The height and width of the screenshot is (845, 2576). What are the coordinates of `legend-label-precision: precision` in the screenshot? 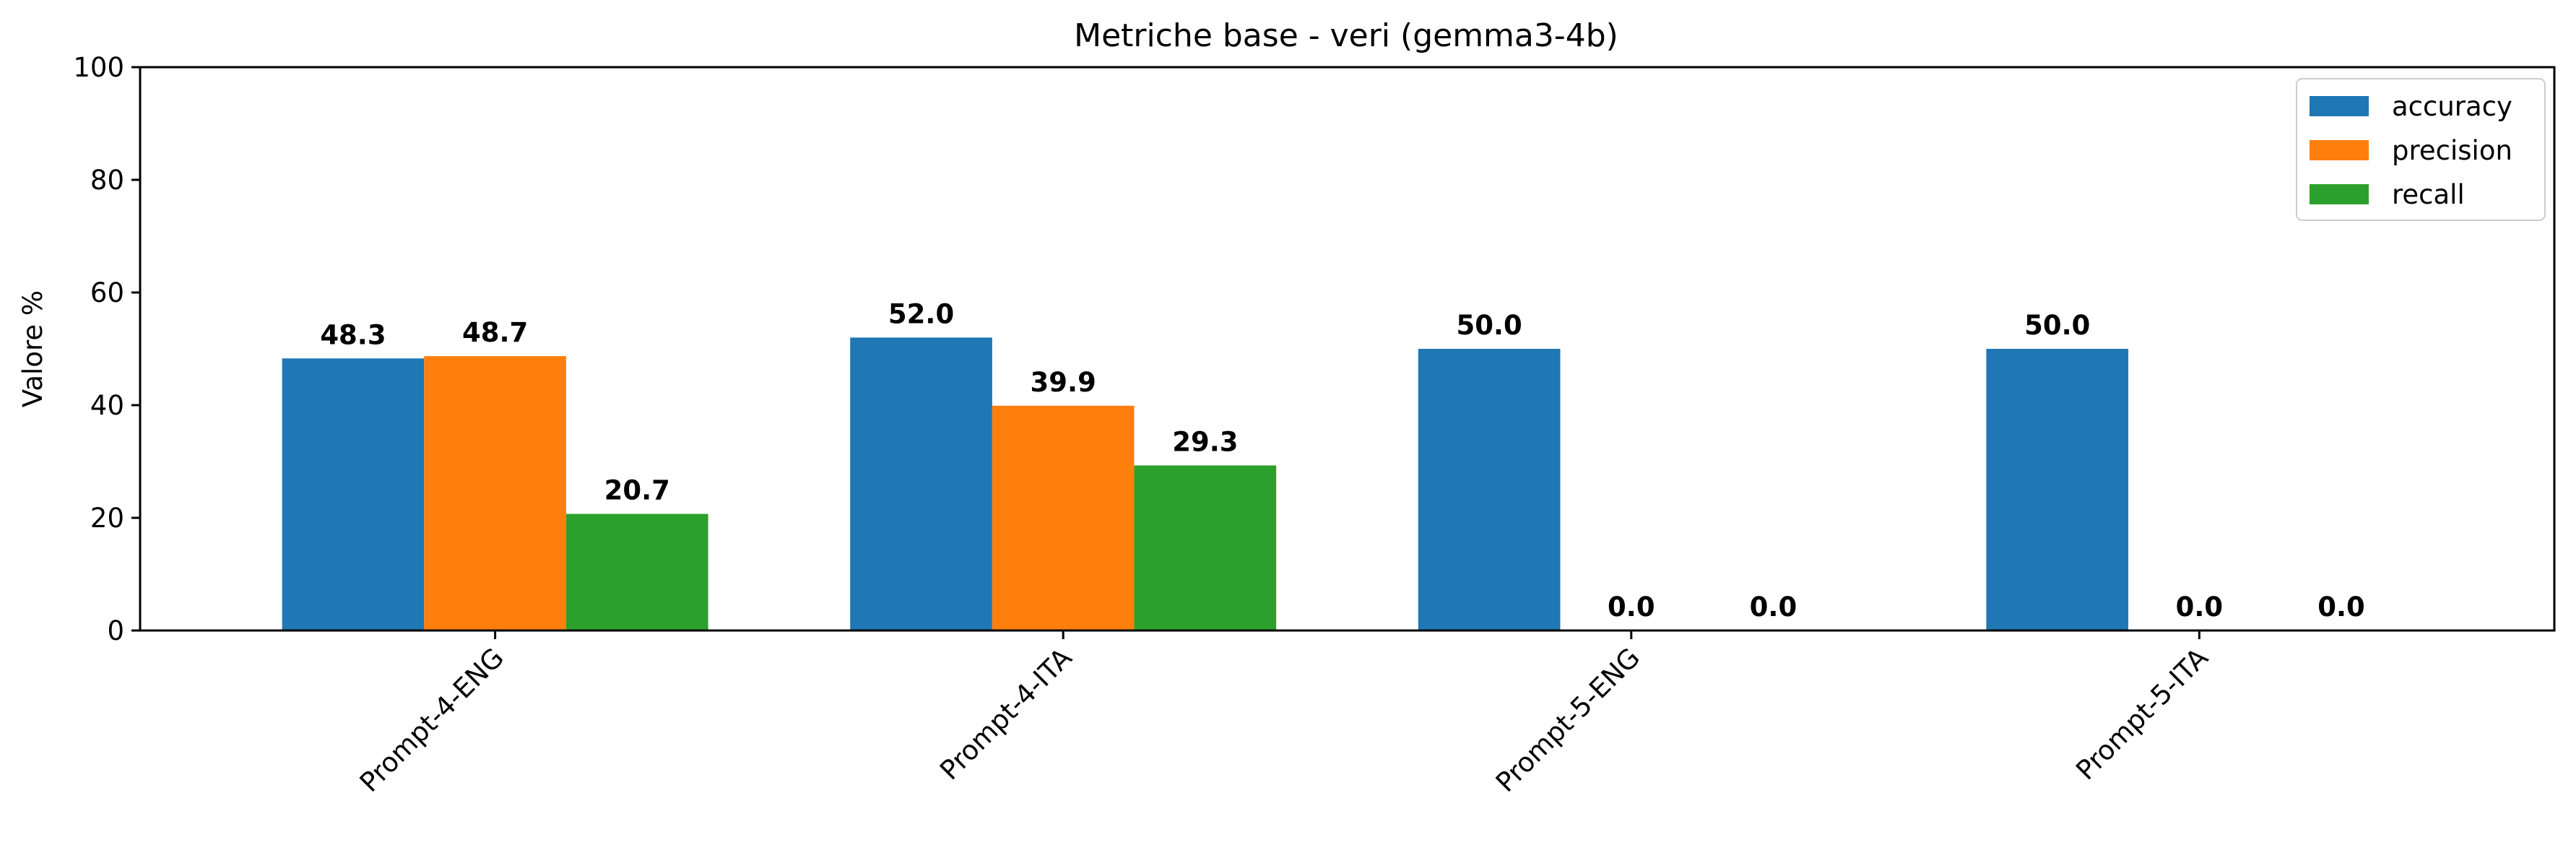 It's located at (2452, 150).